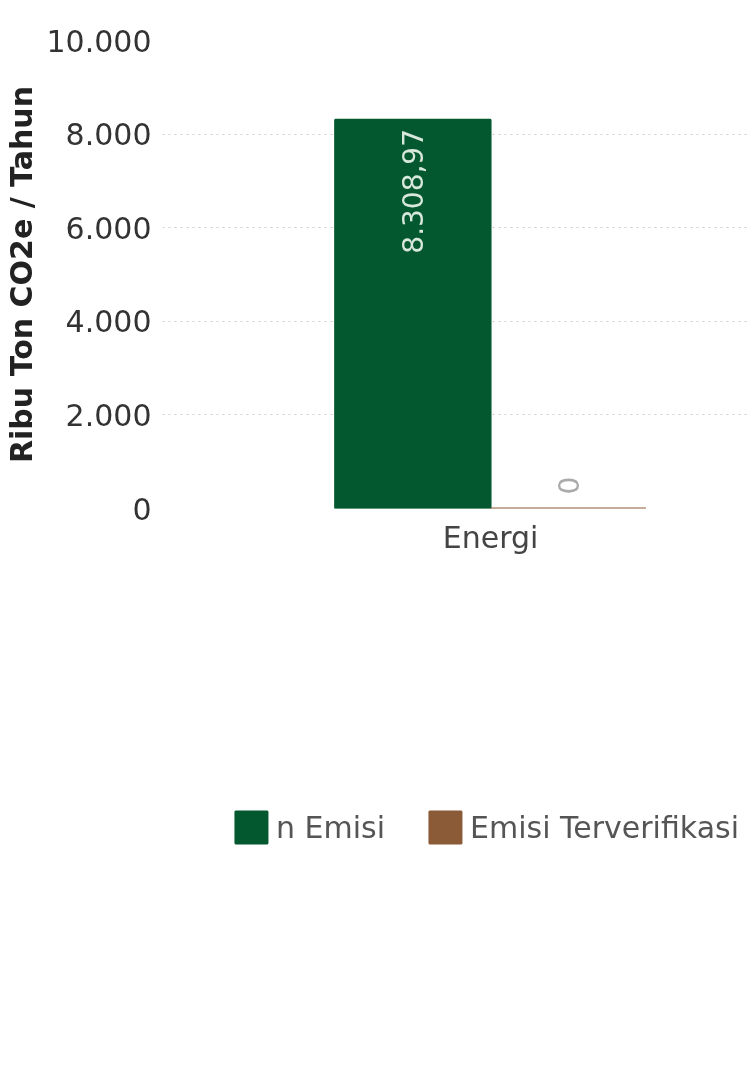 This screenshot has width=749, height=1077. What do you see at coordinates (108, 322) in the screenshot?
I see `y-tick-label: 4.000` at bounding box center [108, 322].